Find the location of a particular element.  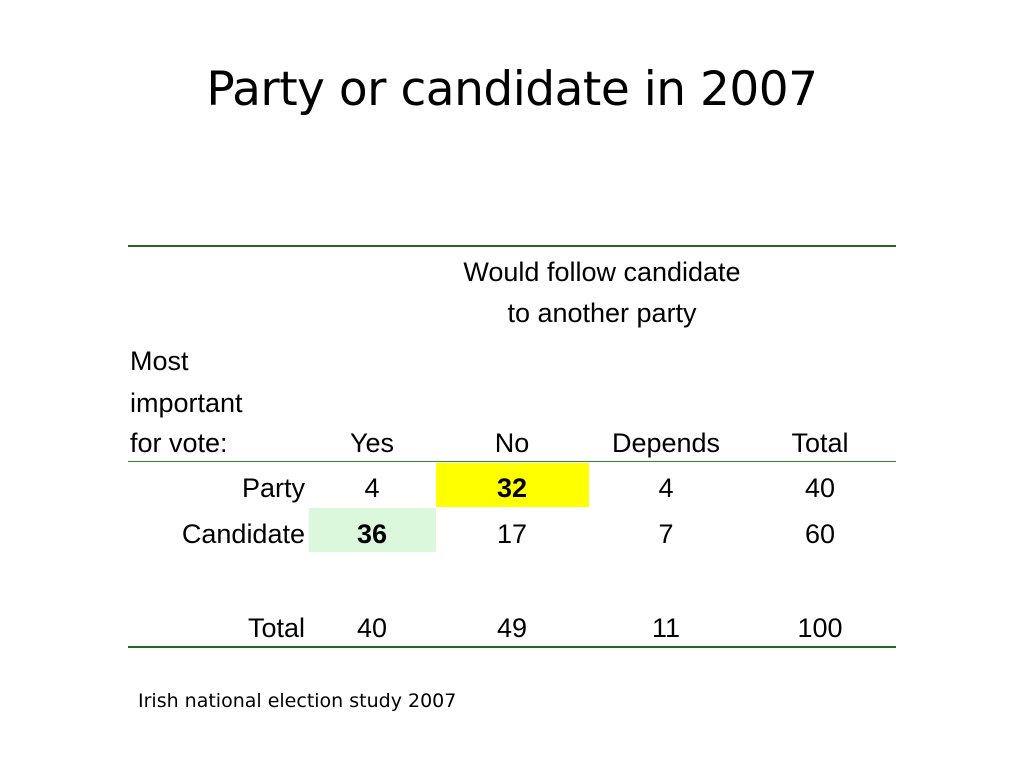

row-label-total: Total is located at coordinates (276, 628).